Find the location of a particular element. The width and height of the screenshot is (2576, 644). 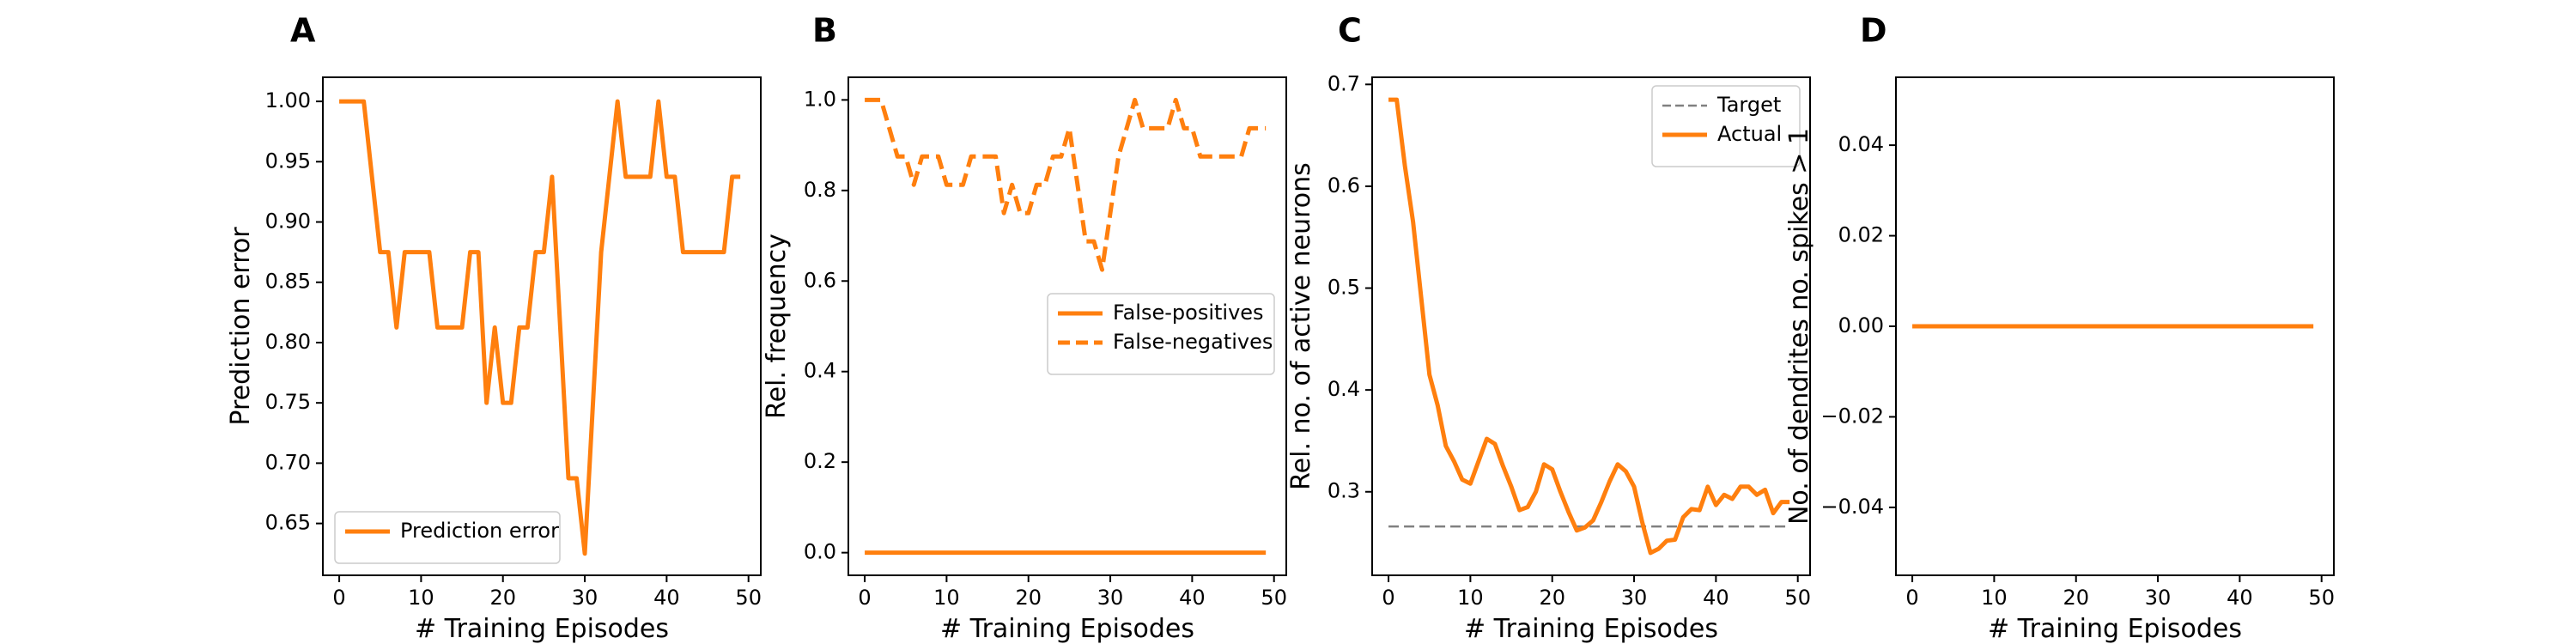

series-line-false-negatives is located at coordinates (1066, 185).